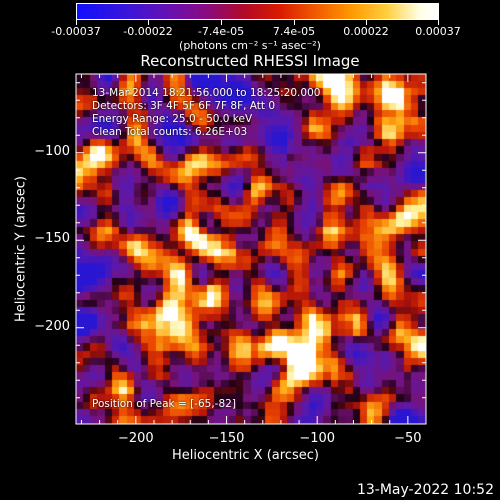  What do you see at coordinates (148, 31) in the screenshot?
I see `colorbar-tick-label: -0.00022` at bounding box center [148, 31].